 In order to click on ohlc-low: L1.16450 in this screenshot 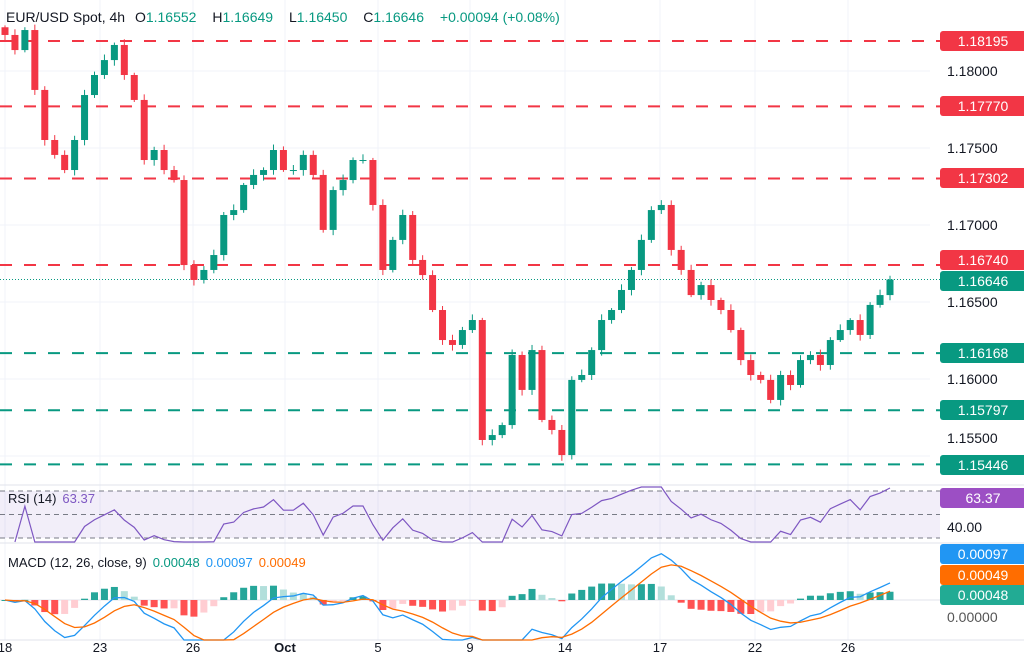, I will do `click(321, 17)`.